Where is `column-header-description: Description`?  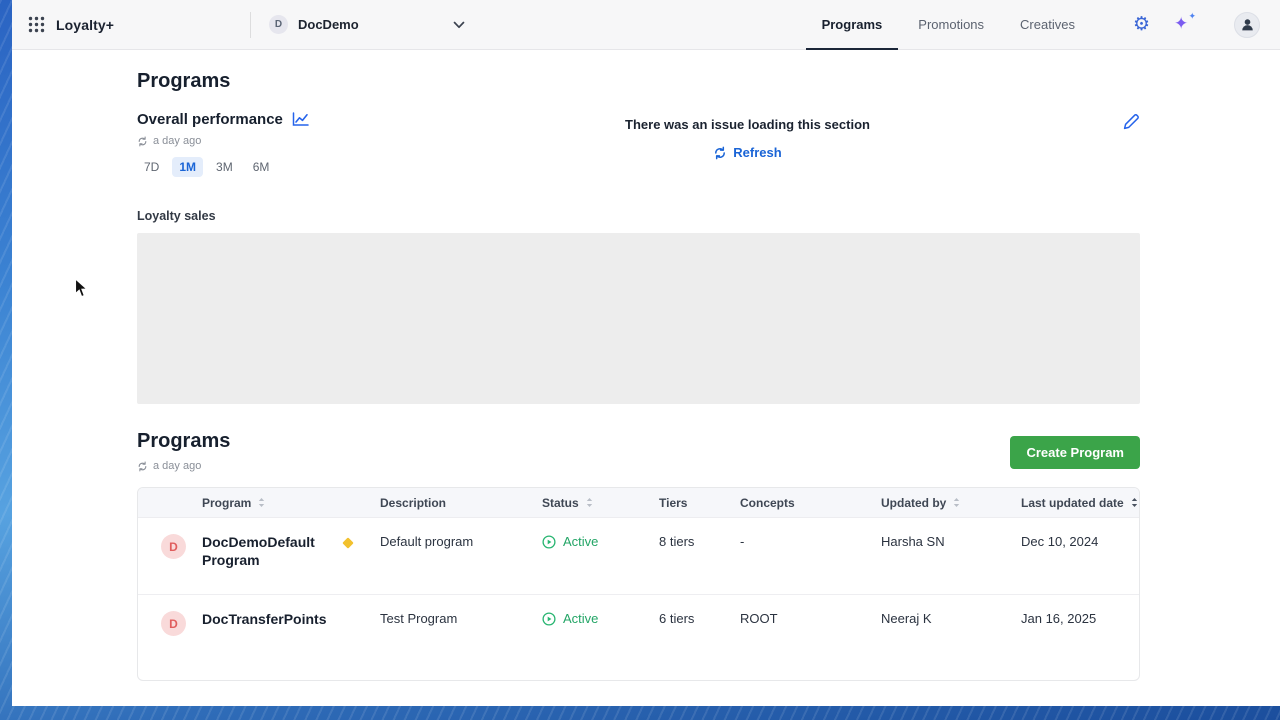
column-header-description: Description is located at coordinates (413, 502).